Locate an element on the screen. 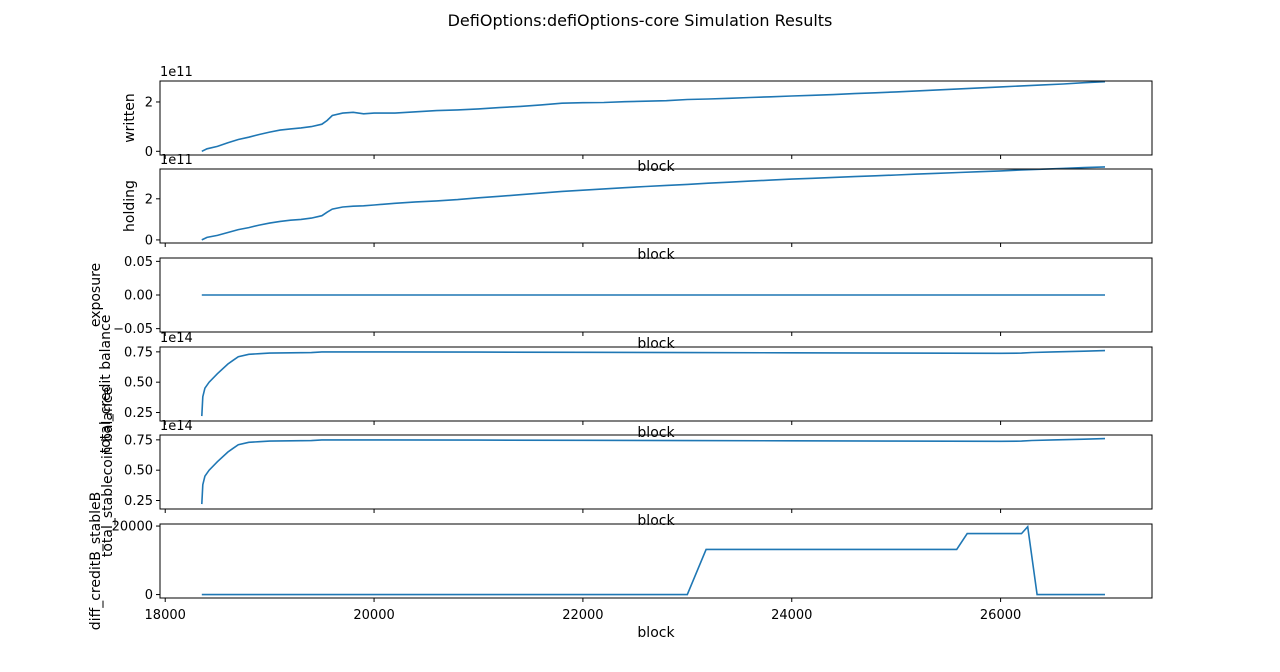 The image size is (1280, 672). y-tick-label-exposure: −0.05 is located at coordinates (133, 329).